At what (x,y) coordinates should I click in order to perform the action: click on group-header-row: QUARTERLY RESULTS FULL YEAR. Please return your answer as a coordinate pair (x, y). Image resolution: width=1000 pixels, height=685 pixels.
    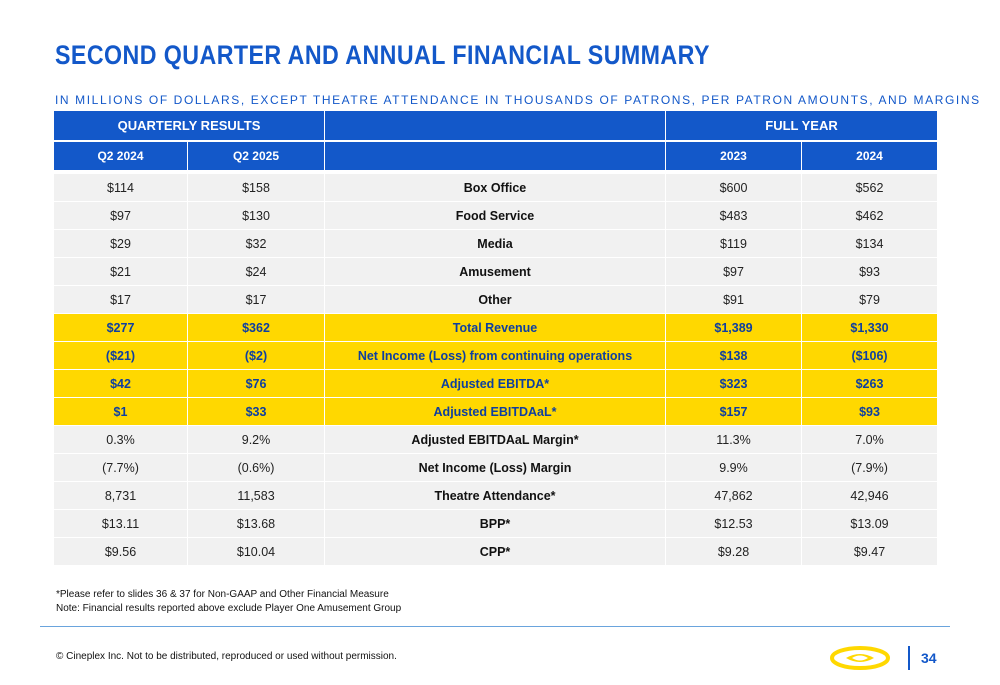
    Looking at the image, I should click on (496, 126).